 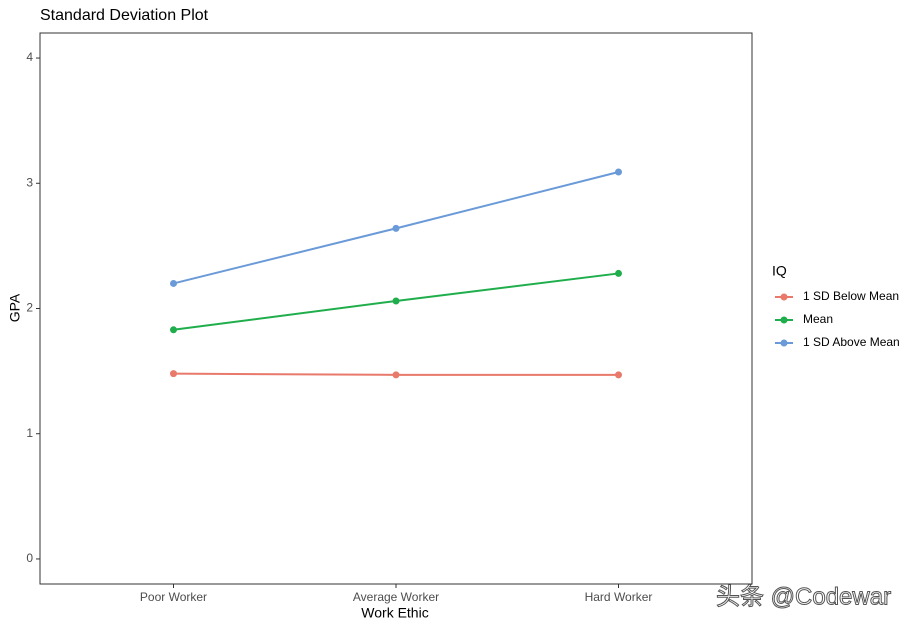 What do you see at coordinates (394, 613) in the screenshot?
I see `x-axis-label: Work Ethic` at bounding box center [394, 613].